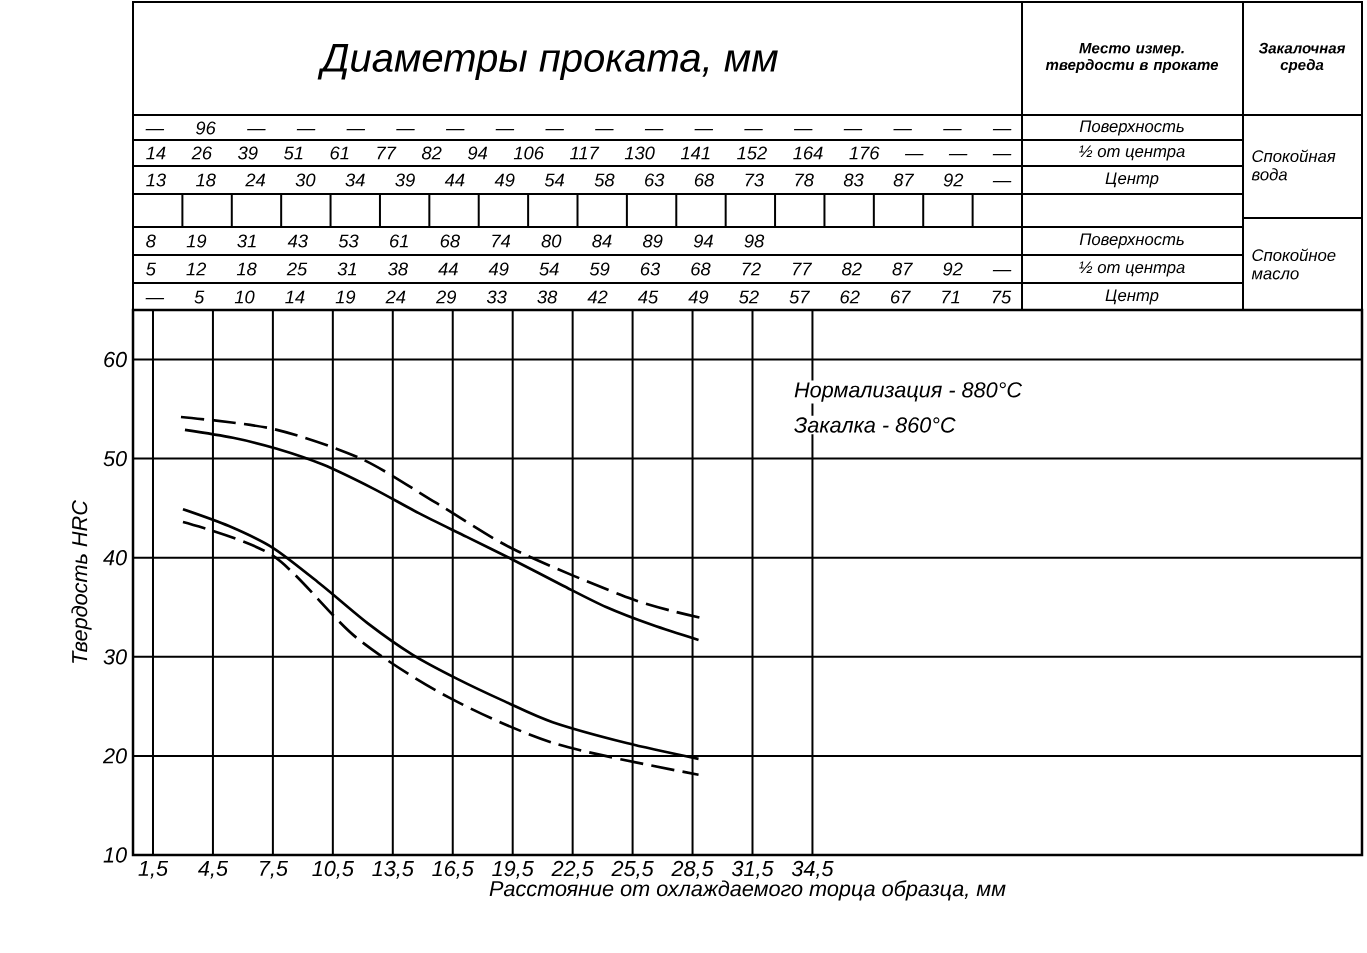 Image resolution: width=1367 pixels, height=953 pixels. What do you see at coordinates (333, 869) in the screenshot?
I see `x-tick-label: 10,5` at bounding box center [333, 869].